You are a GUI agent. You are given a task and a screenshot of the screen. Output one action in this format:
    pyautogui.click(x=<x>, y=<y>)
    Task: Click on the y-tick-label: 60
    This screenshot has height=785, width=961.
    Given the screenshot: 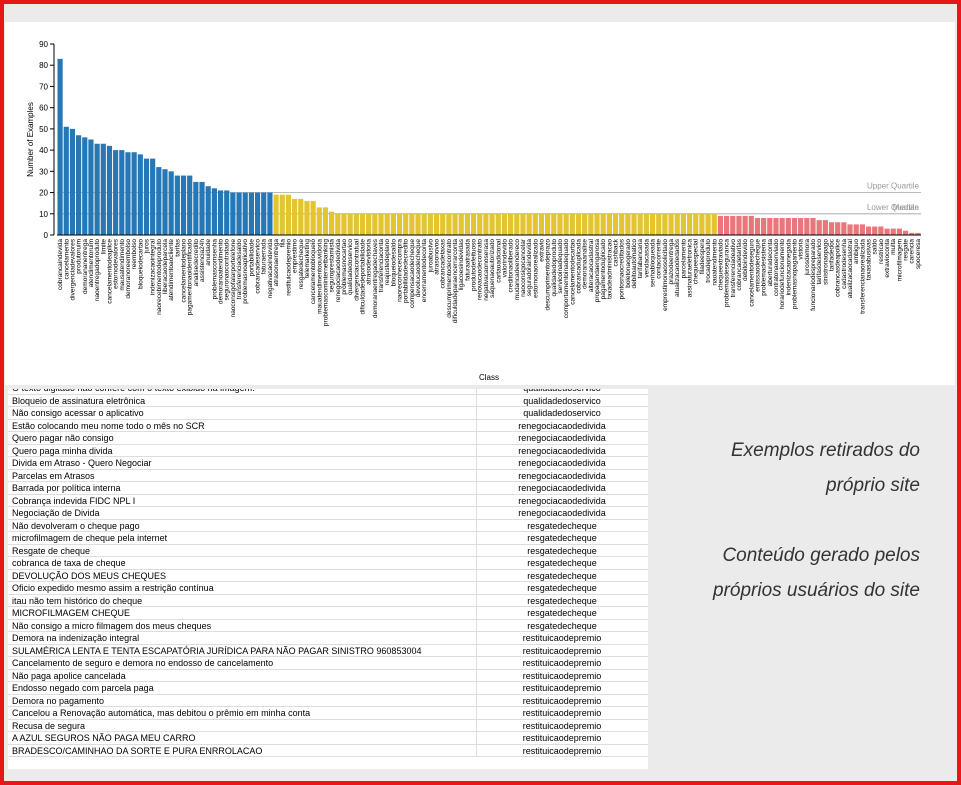 What is the action you would take?
    pyautogui.click(x=43, y=108)
    